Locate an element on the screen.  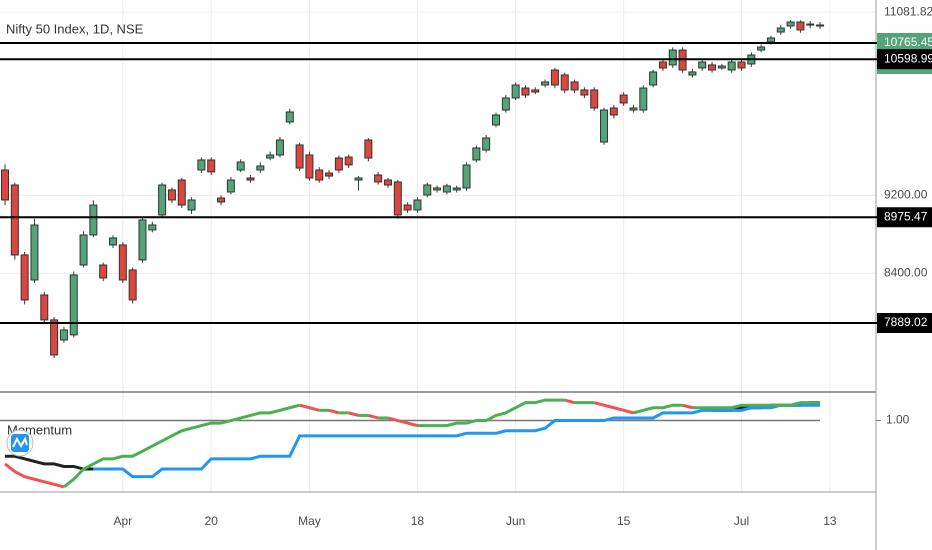
x-tick-label: 13 is located at coordinates (830, 521).